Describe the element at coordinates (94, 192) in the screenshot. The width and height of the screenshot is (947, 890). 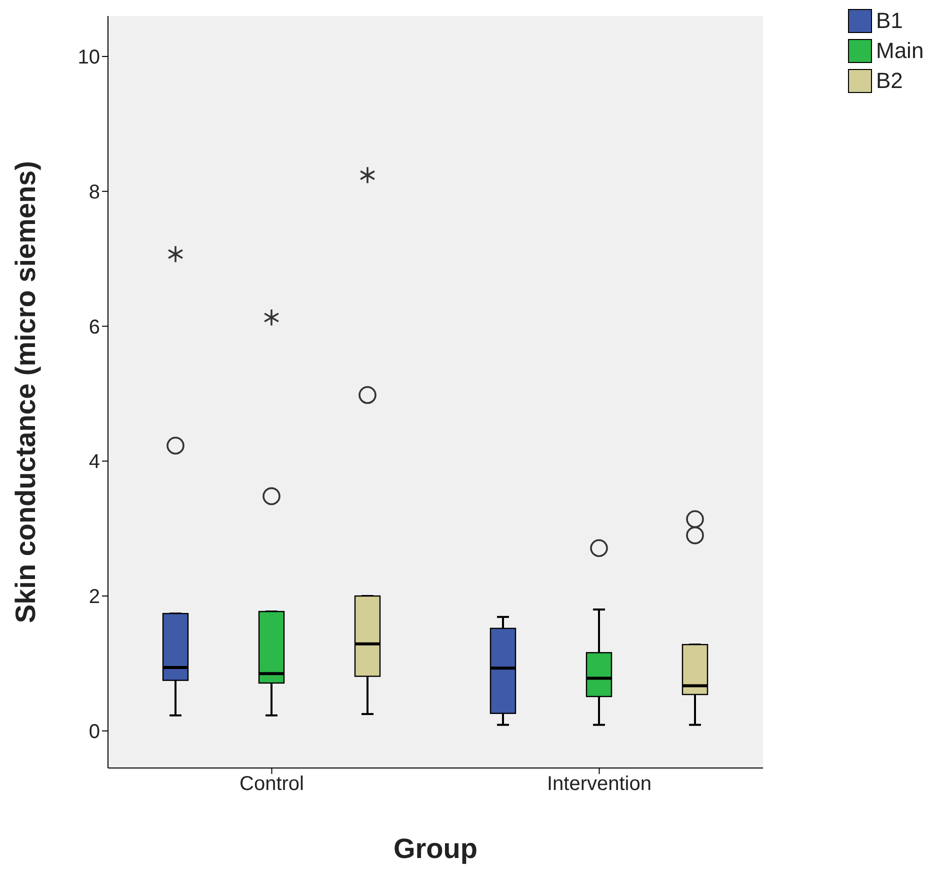
I see `y-tick-label: 8` at that location.